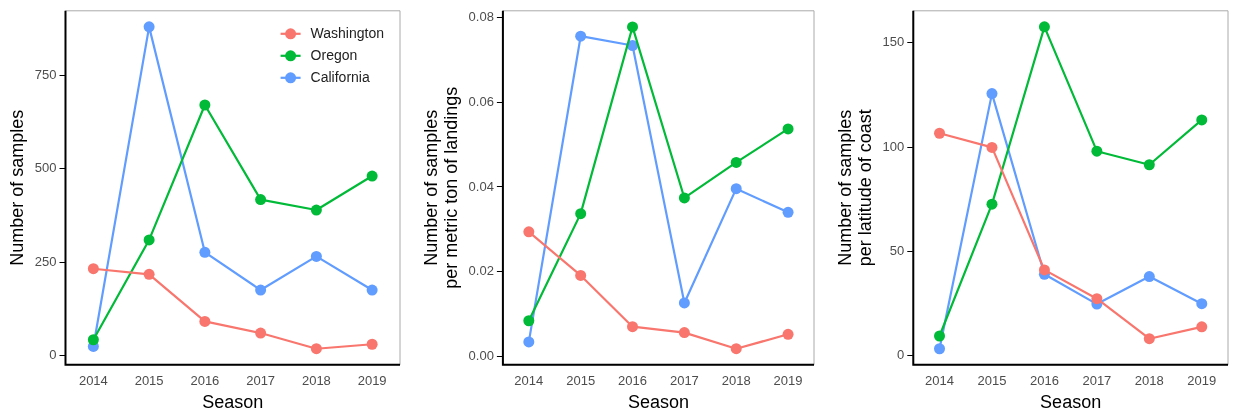  Describe the element at coordinates (481, 101) in the screenshot. I see `y-tick-label: 0.06` at that location.